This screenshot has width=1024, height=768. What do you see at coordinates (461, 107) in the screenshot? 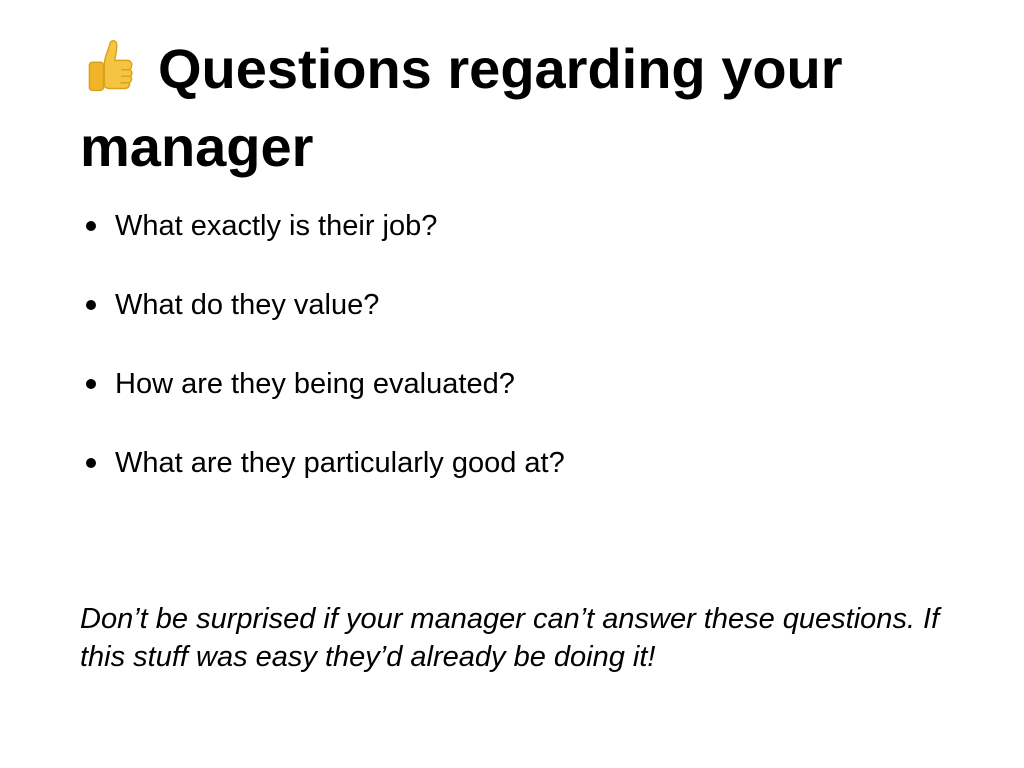
I see `slide-title-text: Questions regarding your manager` at bounding box center [461, 107].